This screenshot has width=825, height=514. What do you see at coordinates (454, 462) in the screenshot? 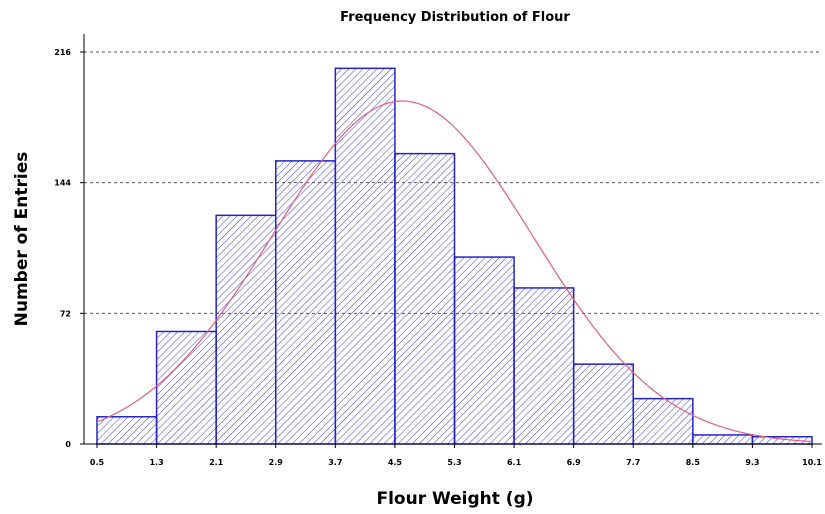
I see `x-tick-label-6: 5.3` at bounding box center [454, 462].